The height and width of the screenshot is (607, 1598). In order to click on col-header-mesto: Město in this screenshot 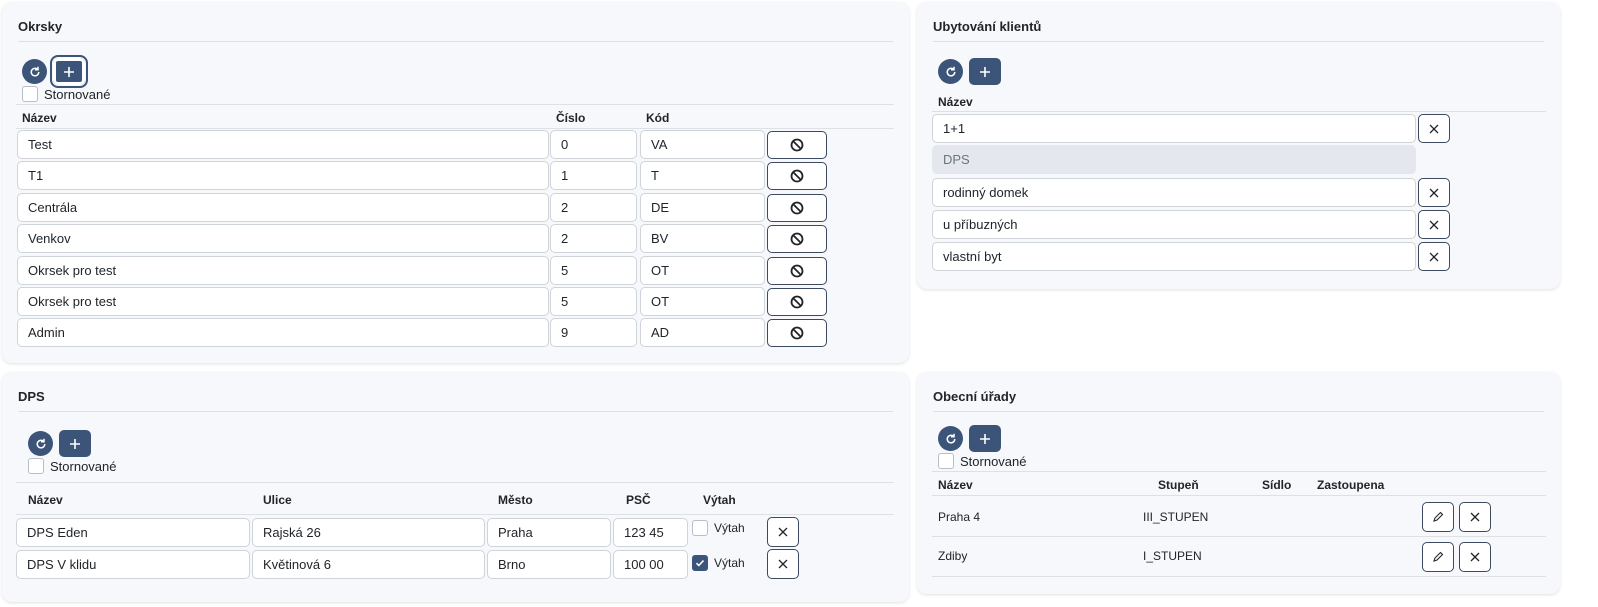, I will do `click(515, 500)`.